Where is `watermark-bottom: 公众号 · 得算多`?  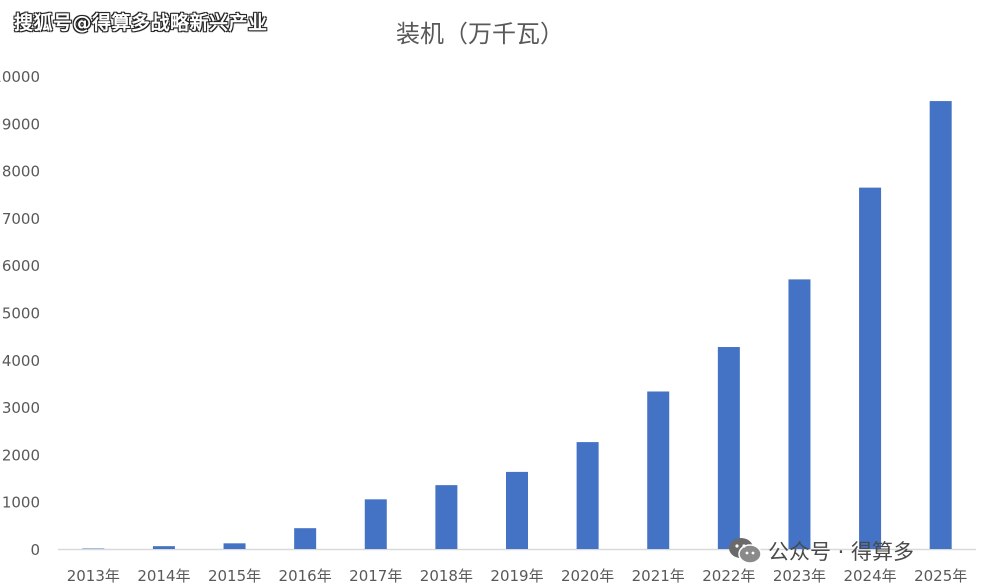 watermark-bottom: 公众号 · 得算多 is located at coordinates (821, 551).